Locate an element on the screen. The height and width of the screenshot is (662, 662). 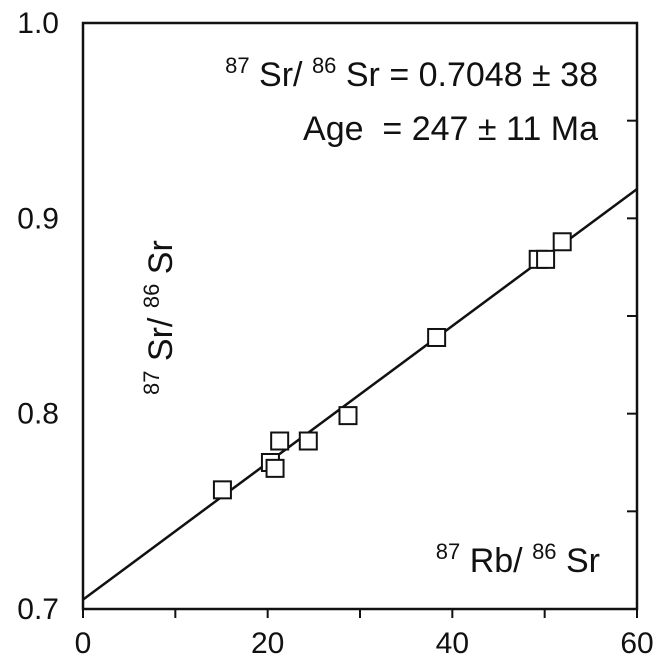
xlabel-text-sr: Sr is located at coordinates (583, 561).